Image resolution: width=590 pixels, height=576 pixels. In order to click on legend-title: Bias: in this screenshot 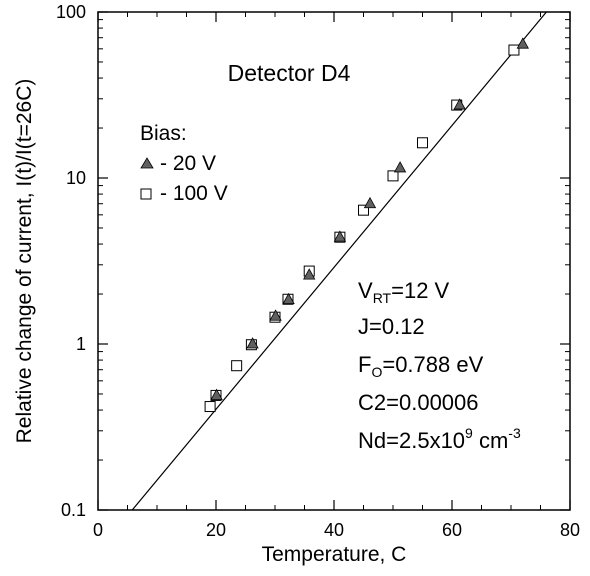, I will do `click(163, 133)`.